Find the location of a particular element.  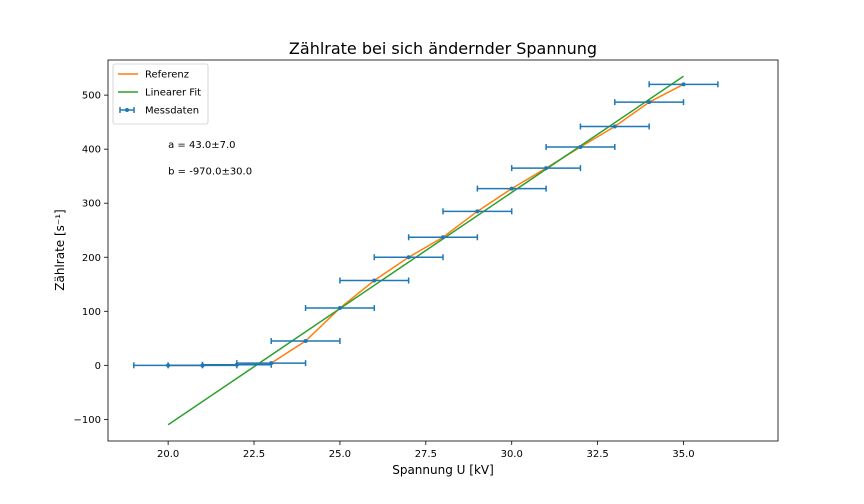

y-axis: −100 0 100 200 300 400 500 is located at coordinates (91, 258).